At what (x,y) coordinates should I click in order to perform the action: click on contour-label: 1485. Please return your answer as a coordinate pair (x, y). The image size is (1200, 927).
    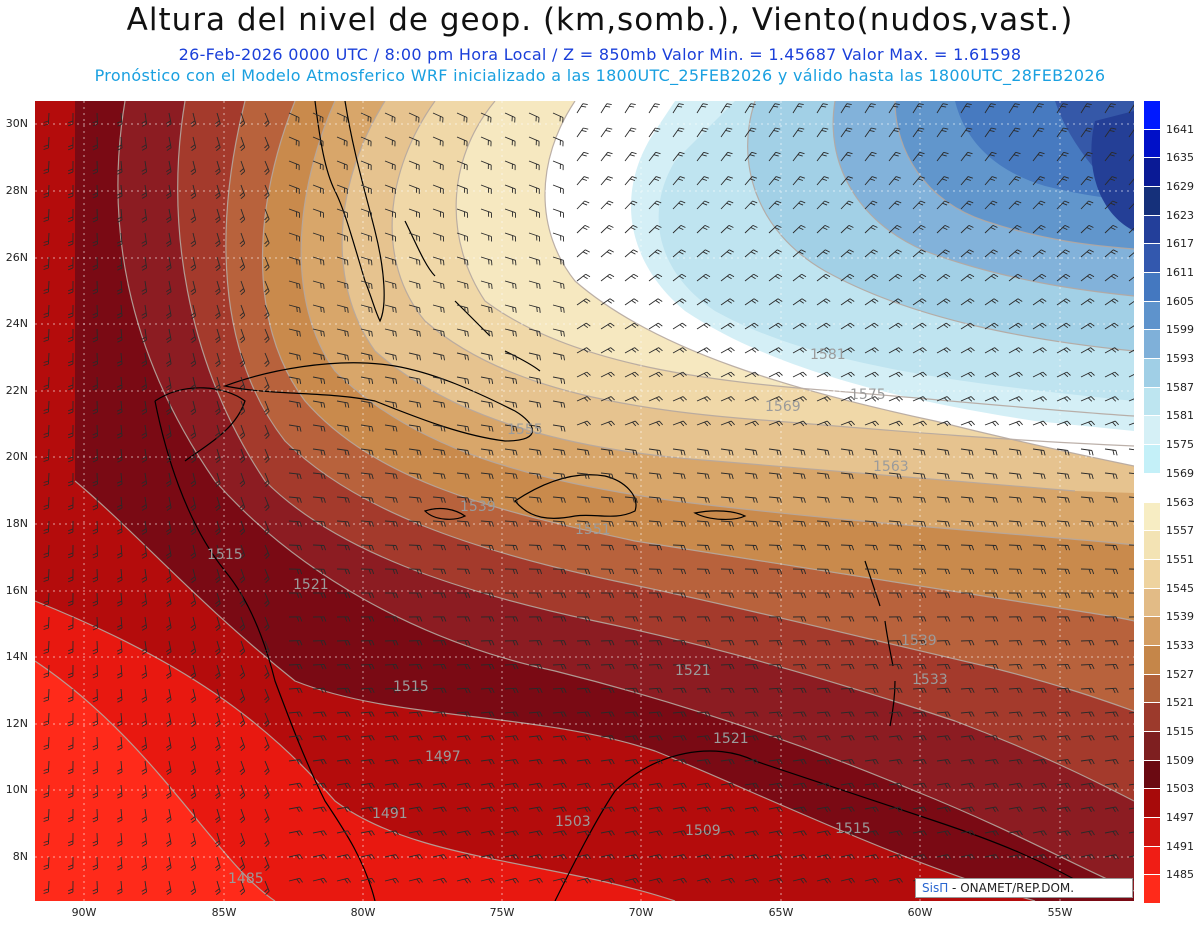
    Looking at the image, I should click on (246, 879).